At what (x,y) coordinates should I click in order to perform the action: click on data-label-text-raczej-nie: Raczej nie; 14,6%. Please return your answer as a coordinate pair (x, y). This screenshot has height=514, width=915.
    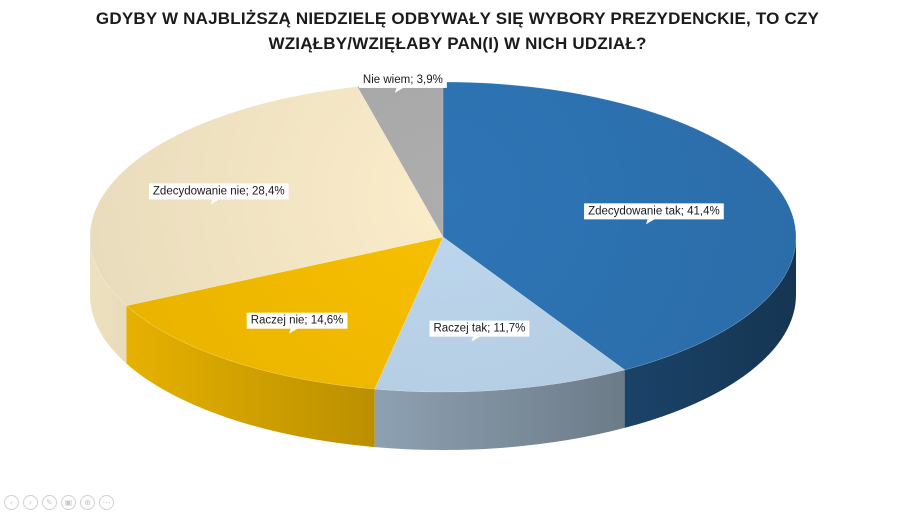
    Looking at the image, I should click on (297, 321).